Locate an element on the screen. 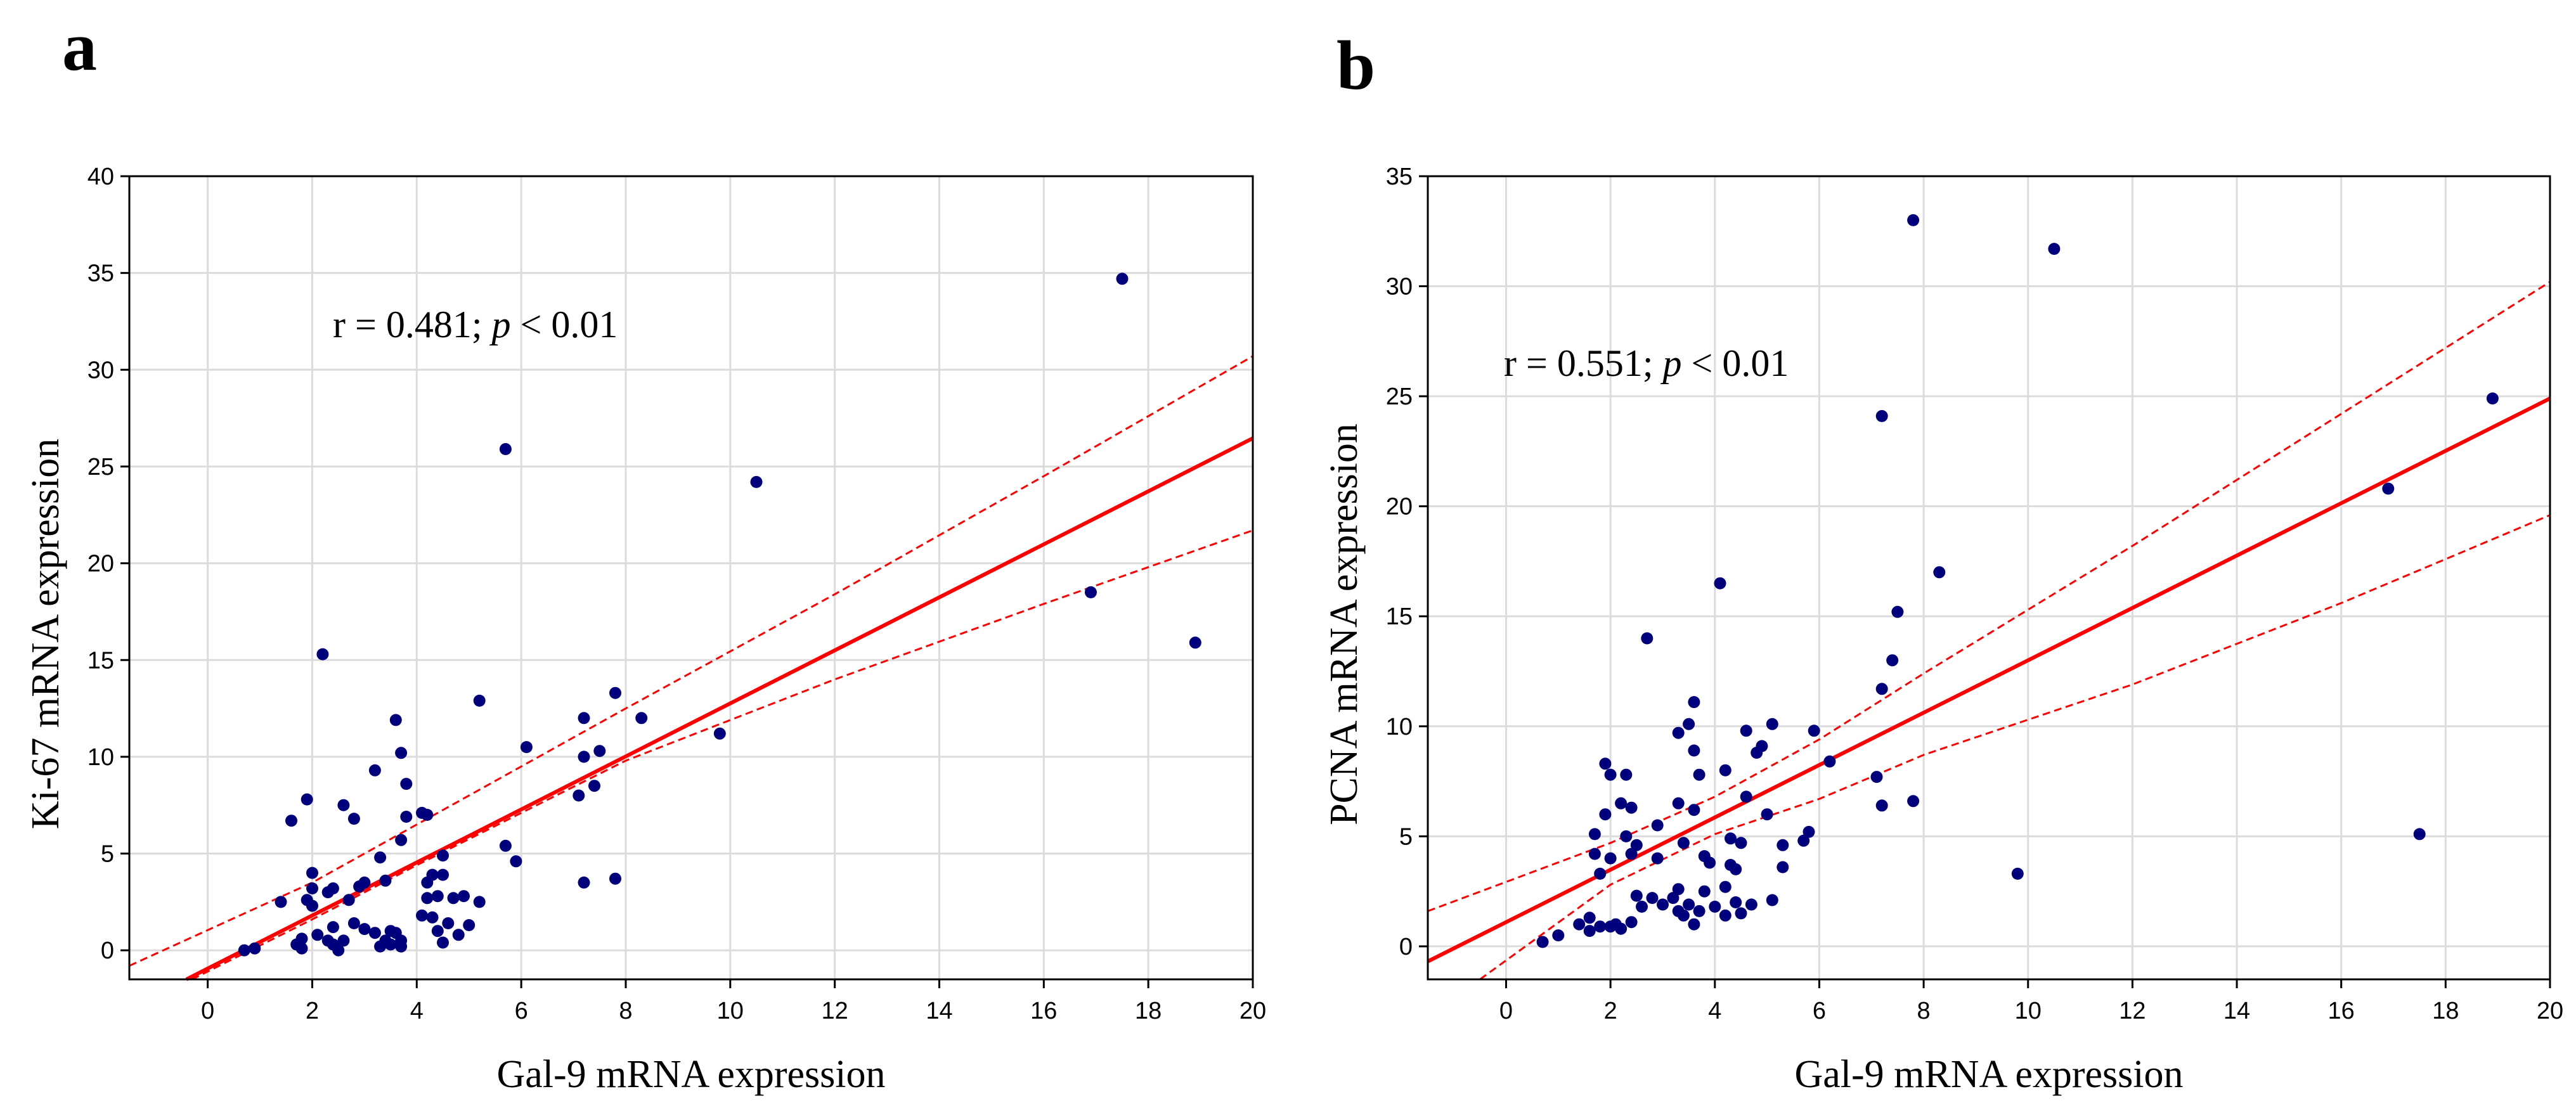 The height and width of the screenshot is (1115, 2576). panel-b-y-tick-label: 35 is located at coordinates (1399, 177).